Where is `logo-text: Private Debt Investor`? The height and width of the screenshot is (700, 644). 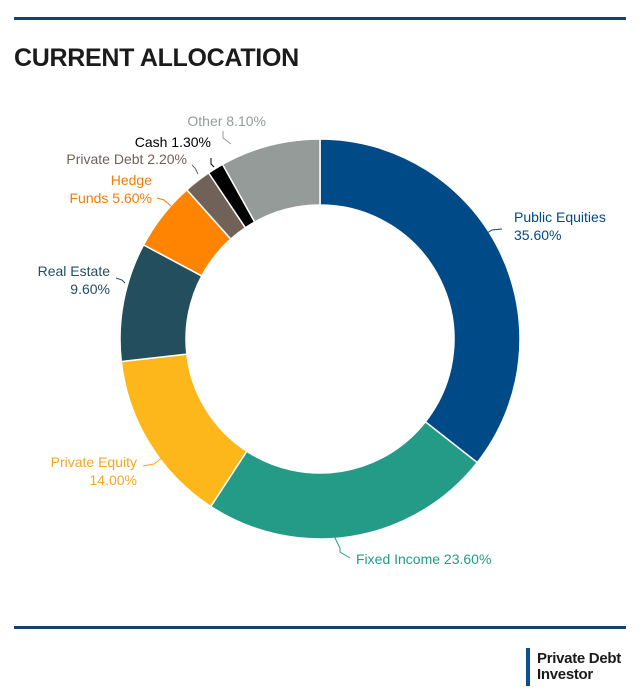
logo-text: Private Debt Investor is located at coordinates (579, 667).